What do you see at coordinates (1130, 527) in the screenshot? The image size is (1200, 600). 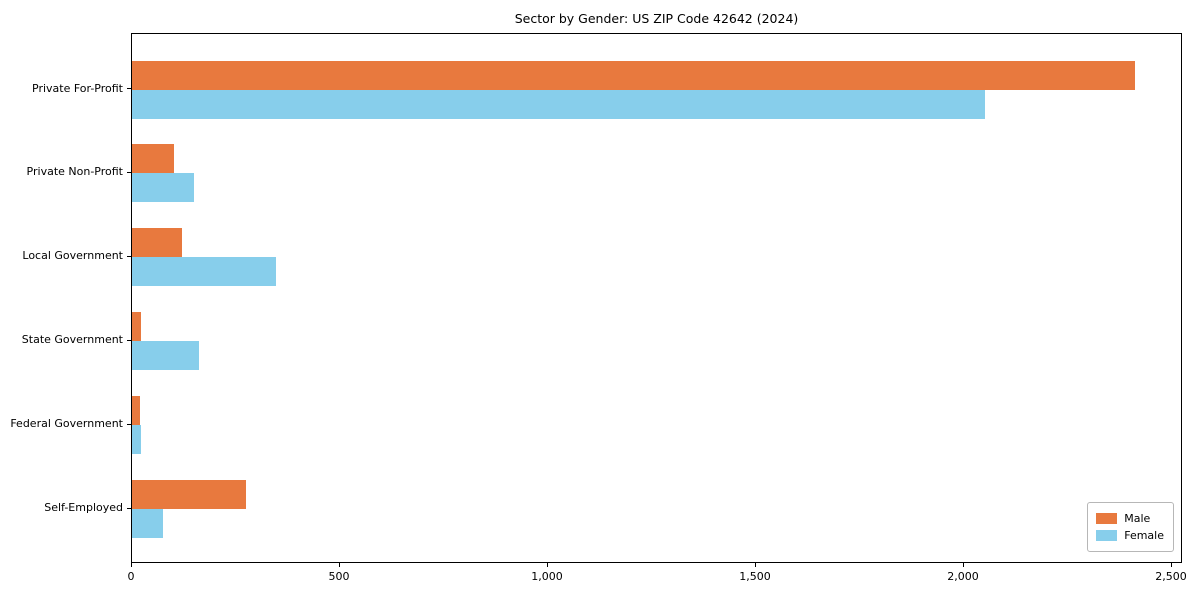 I see `legend: Male Female` at bounding box center [1130, 527].